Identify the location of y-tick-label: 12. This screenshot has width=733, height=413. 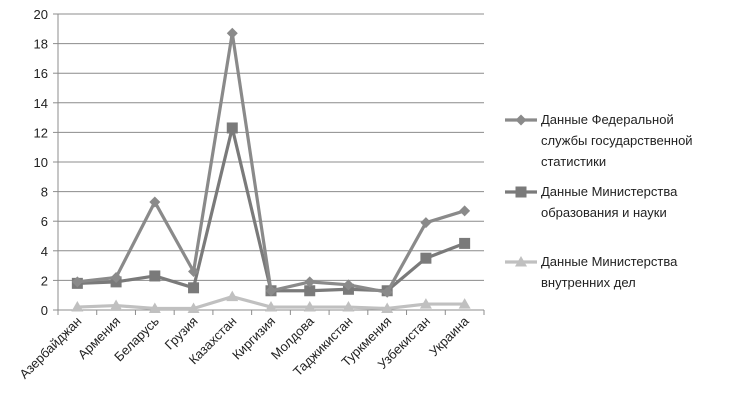
(41, 132).